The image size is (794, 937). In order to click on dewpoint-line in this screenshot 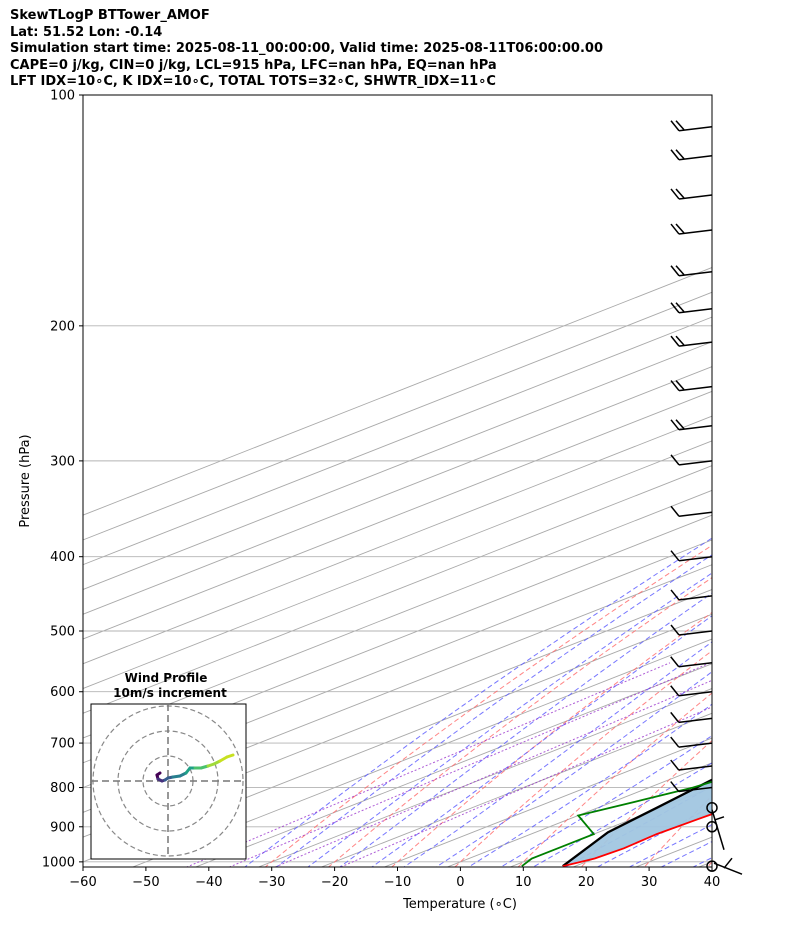, I will do `click(616, 823)`.